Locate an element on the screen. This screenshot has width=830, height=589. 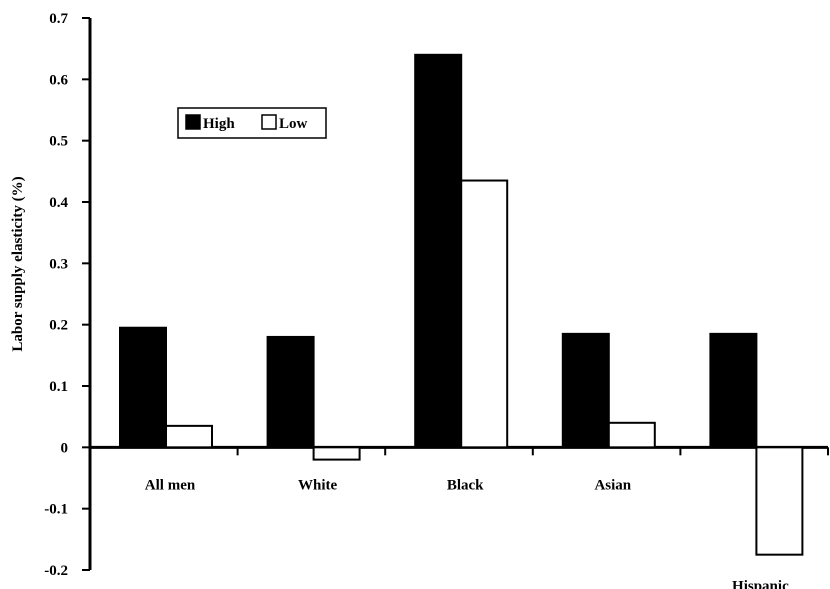
category-label: Black is located at coordinates (465, 485).